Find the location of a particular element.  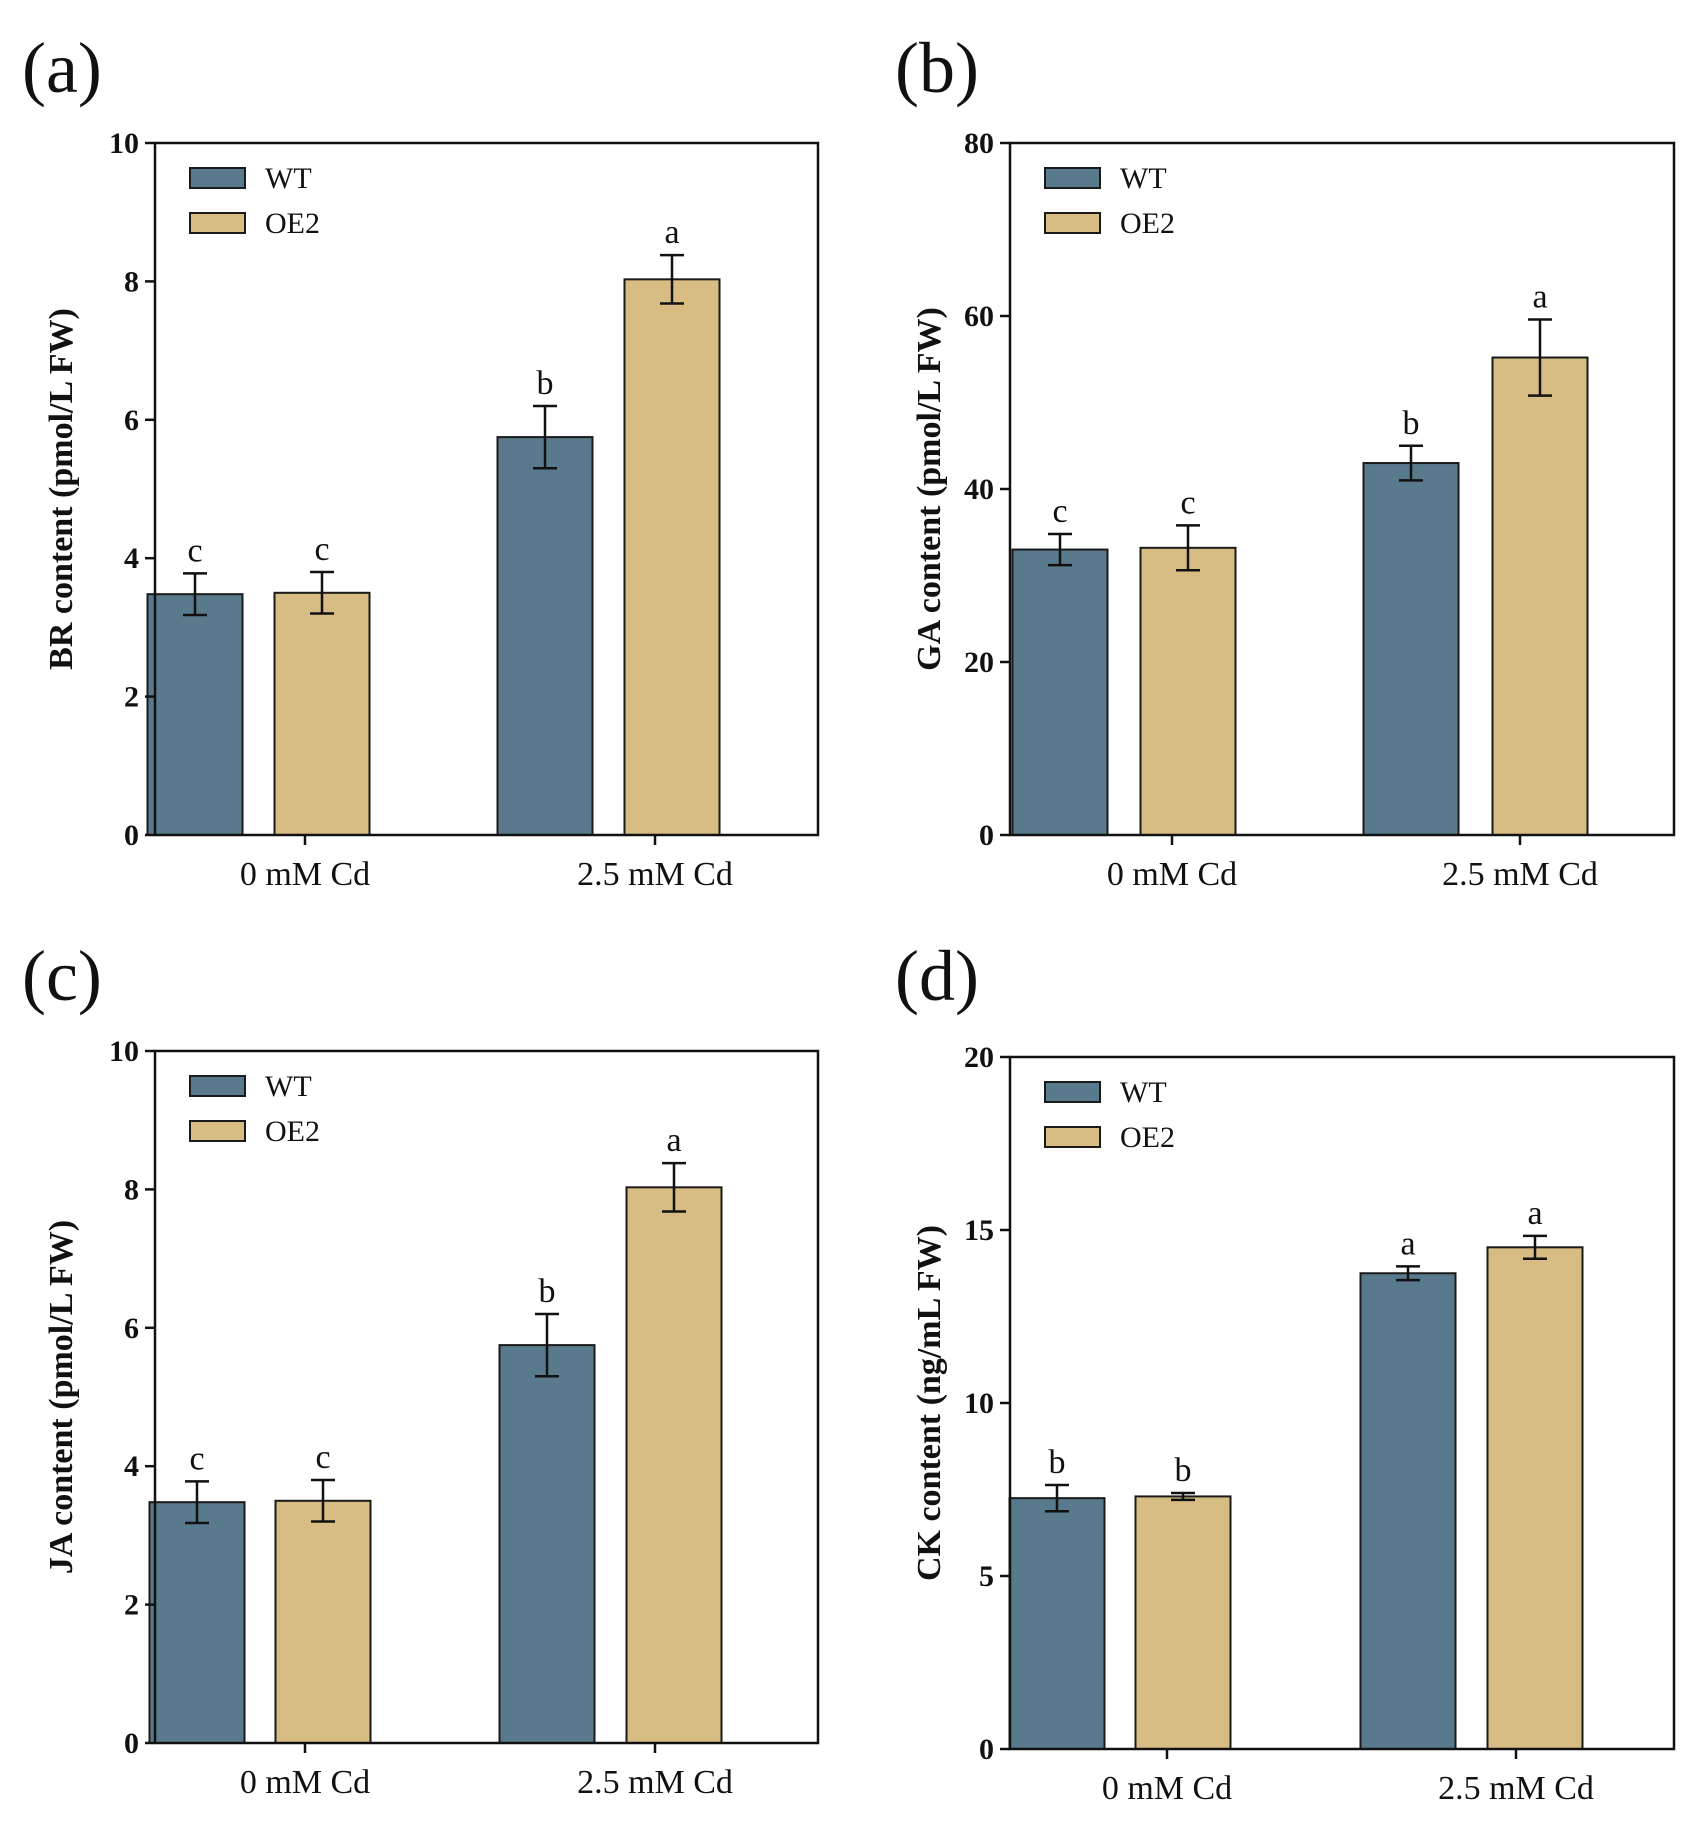

y-axis-title: CK content (ng/mL FW) is located at coordinates (929, 1403).